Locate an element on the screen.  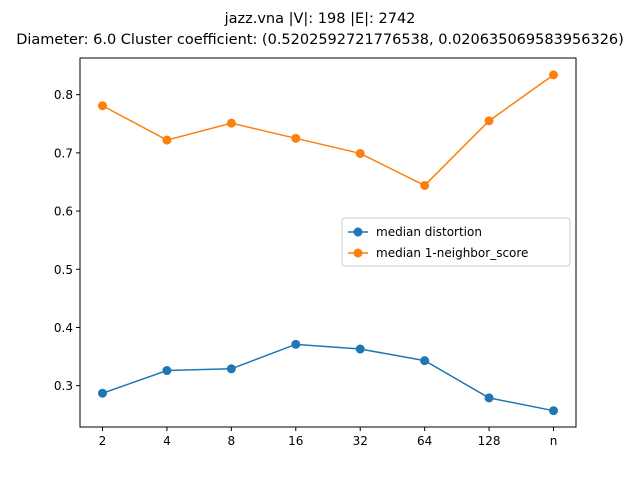
x-tick-label-2: 2 is located at coordinates (103, 441).